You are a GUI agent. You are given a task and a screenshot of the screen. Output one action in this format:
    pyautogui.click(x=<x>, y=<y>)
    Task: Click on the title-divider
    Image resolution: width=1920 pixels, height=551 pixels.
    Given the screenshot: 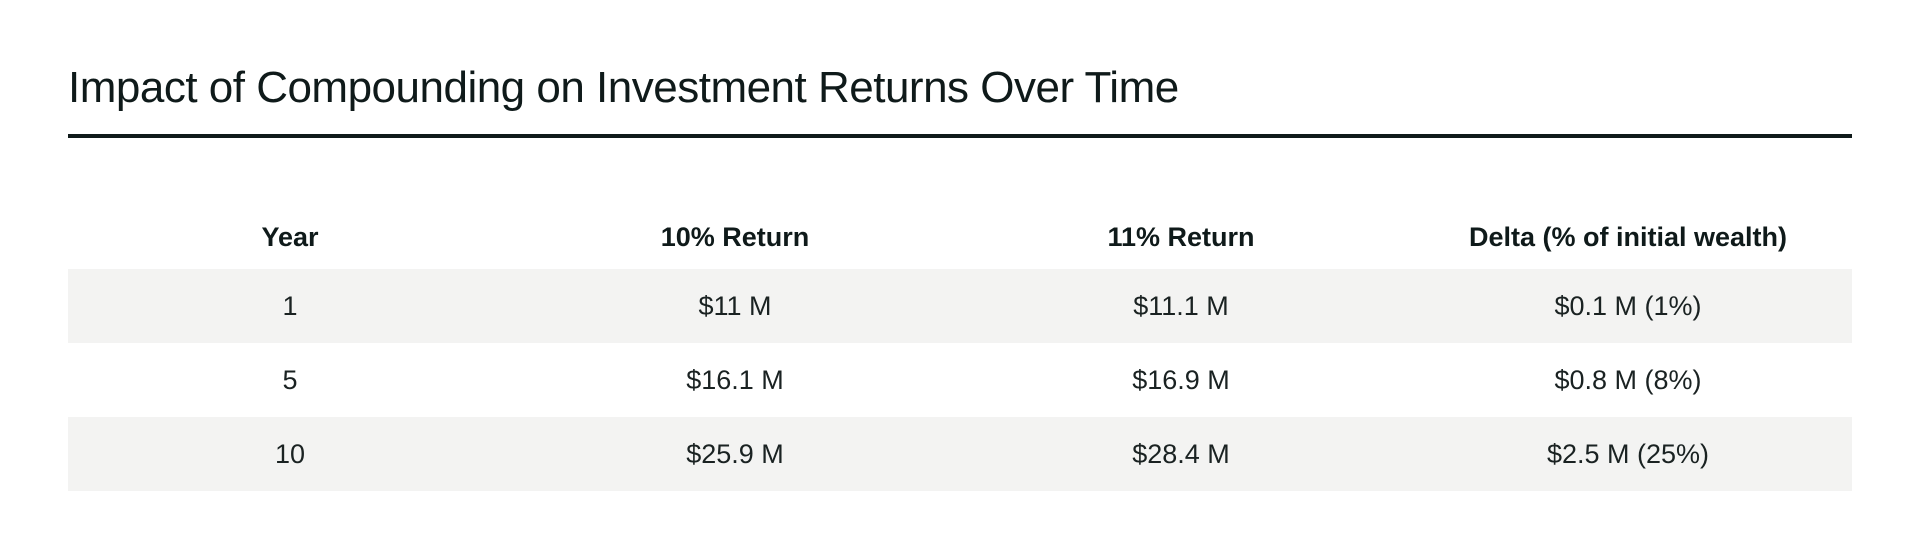 What is the action you would take?
    pyautogui.click(x=960, y=136)
    